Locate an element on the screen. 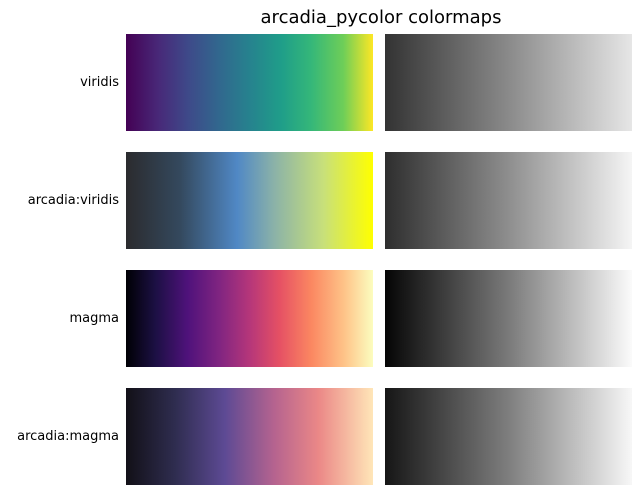  chart-title: arcadia_pycolor colormaps is located at coordinates (381, 17).